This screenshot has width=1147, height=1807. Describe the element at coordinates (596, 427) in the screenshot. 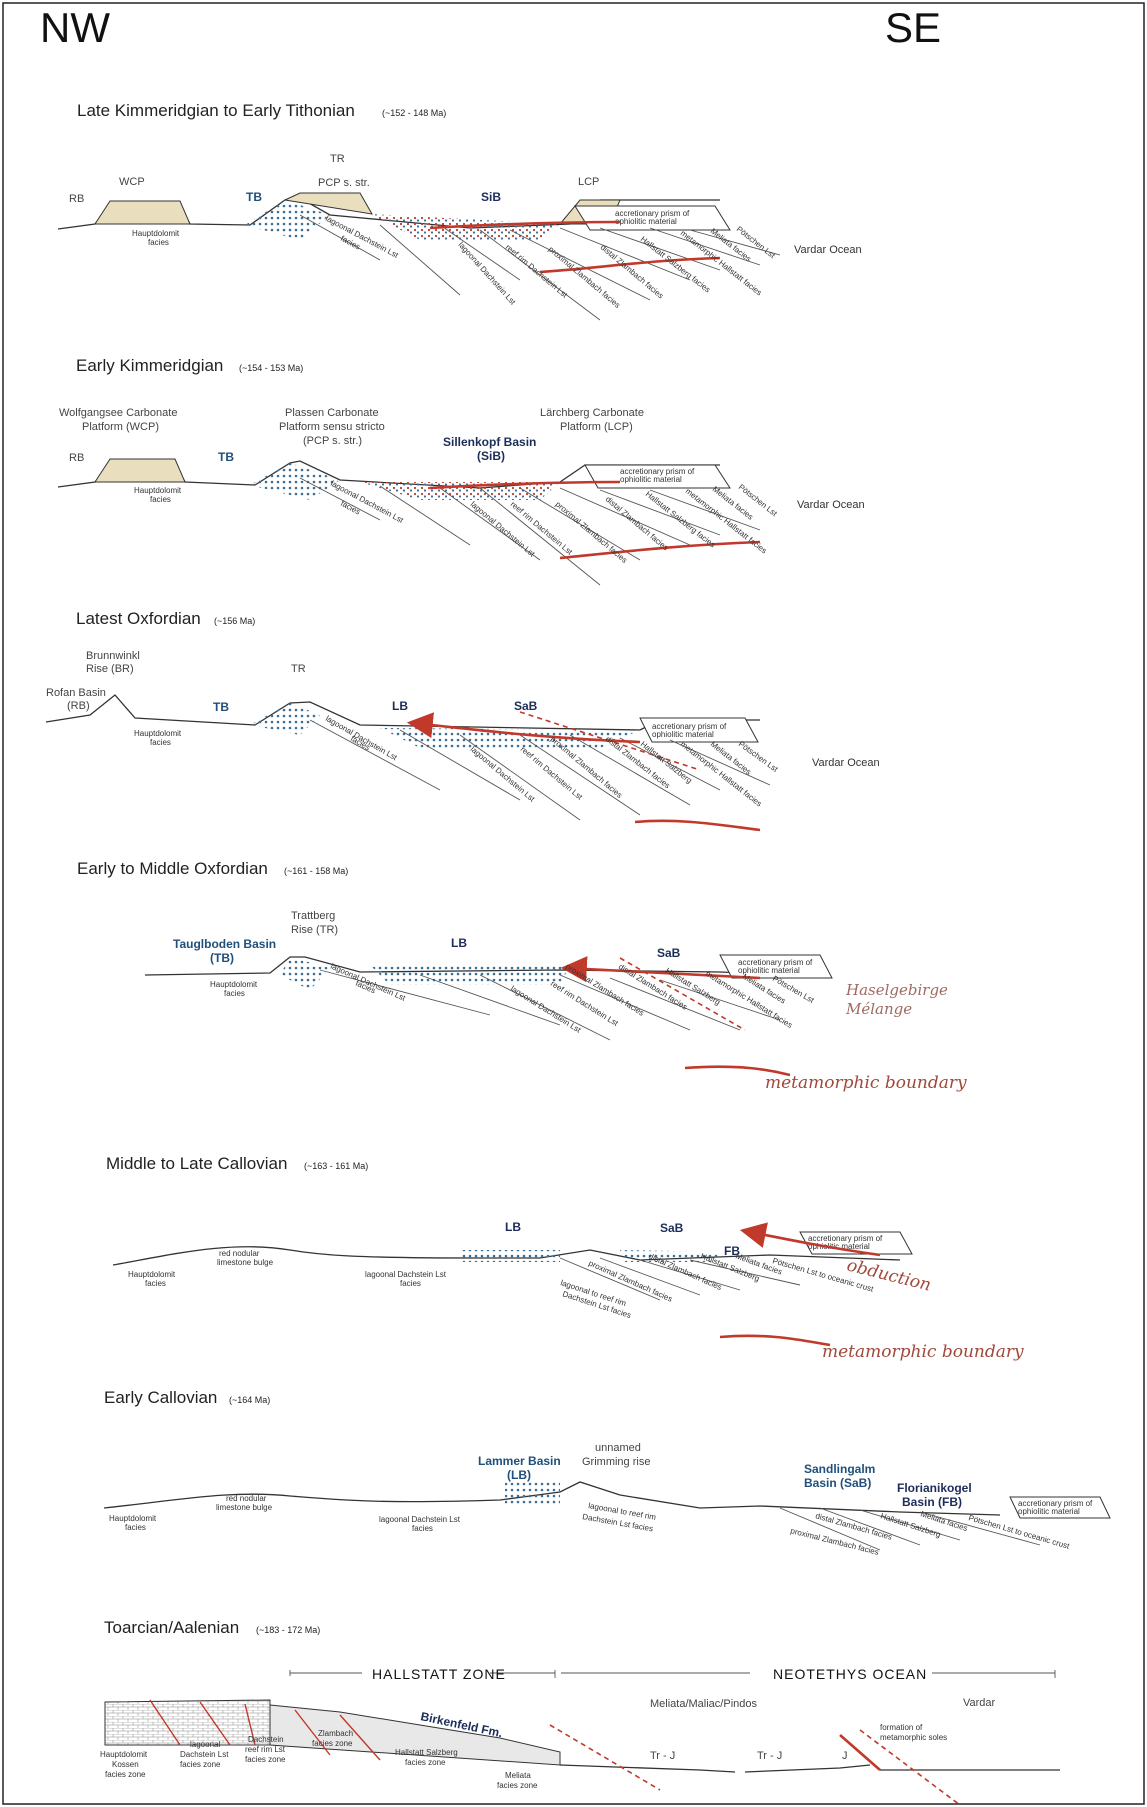

I see `label-lcp-2: Platform (LCP)` at that location.